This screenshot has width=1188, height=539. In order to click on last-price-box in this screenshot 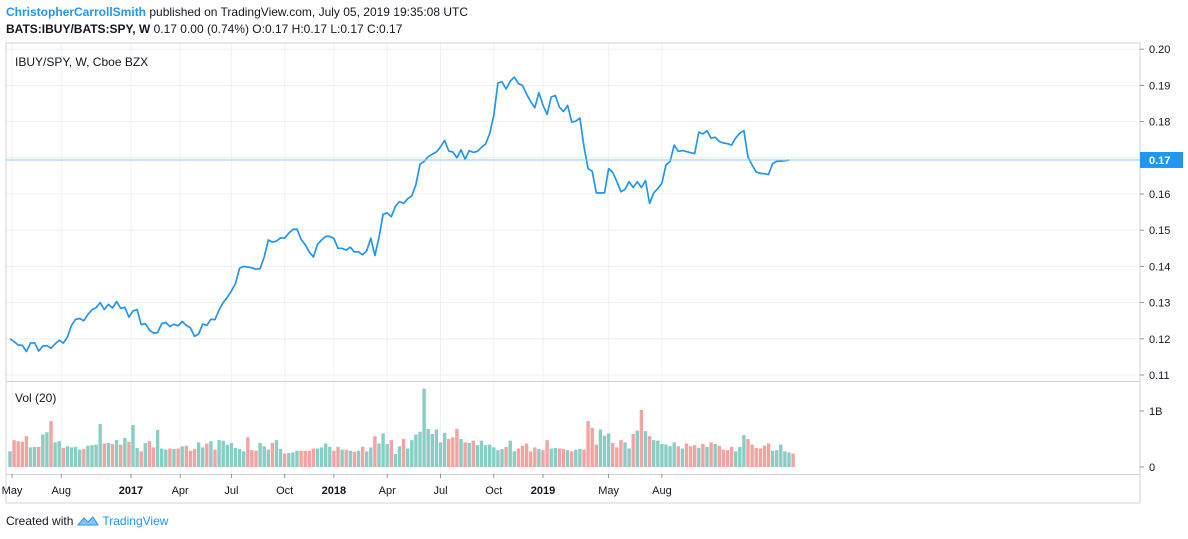, I will do `click(1161, 159)`.